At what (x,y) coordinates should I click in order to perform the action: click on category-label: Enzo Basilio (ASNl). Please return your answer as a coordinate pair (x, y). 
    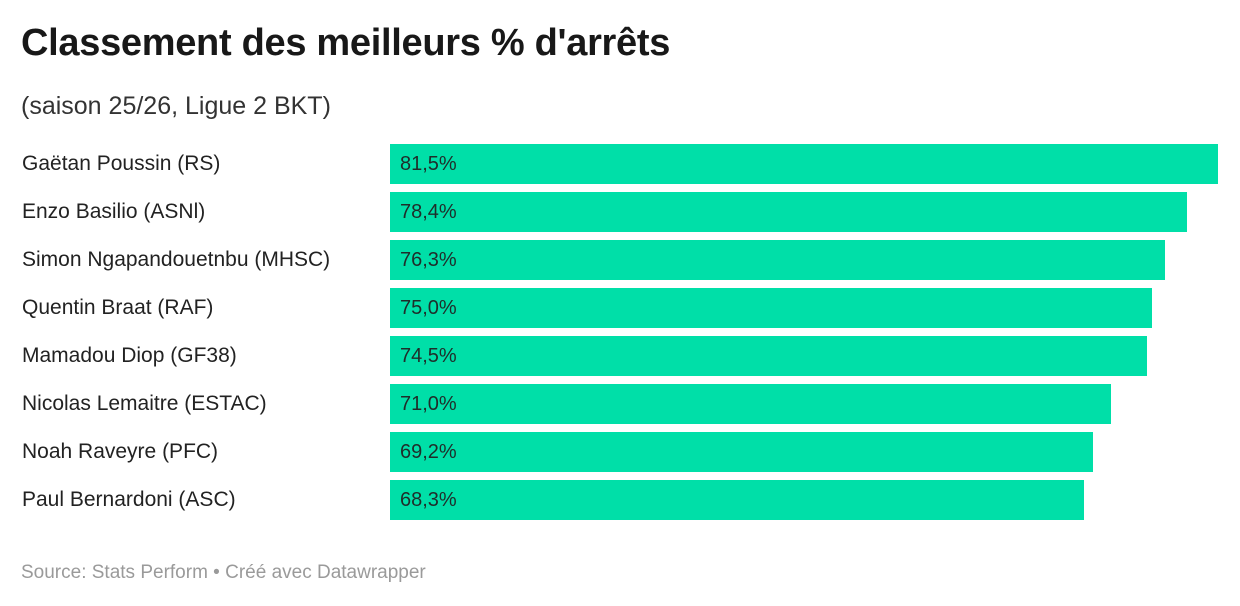
    Looking at the image, I should click on (114, 211).